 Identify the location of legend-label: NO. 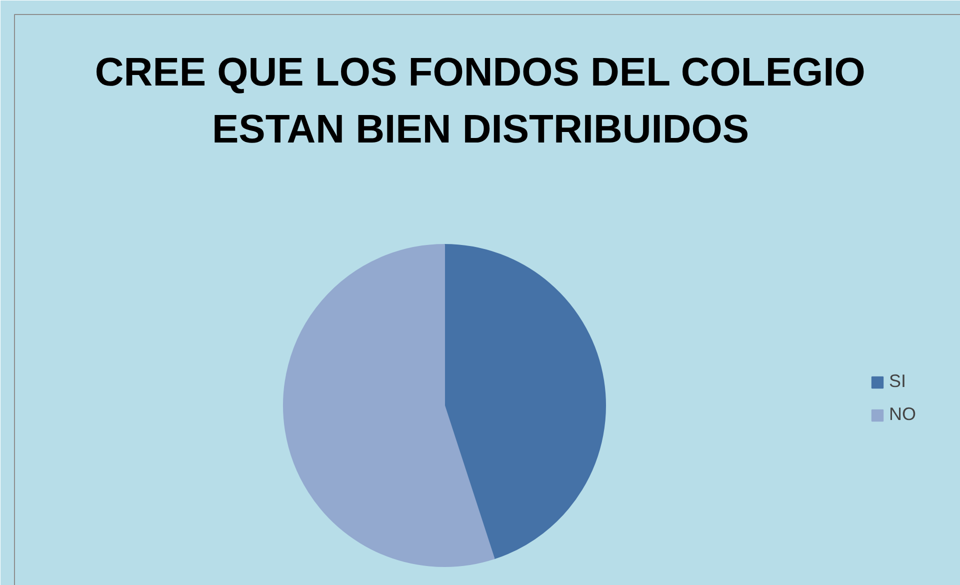
(902, 414).